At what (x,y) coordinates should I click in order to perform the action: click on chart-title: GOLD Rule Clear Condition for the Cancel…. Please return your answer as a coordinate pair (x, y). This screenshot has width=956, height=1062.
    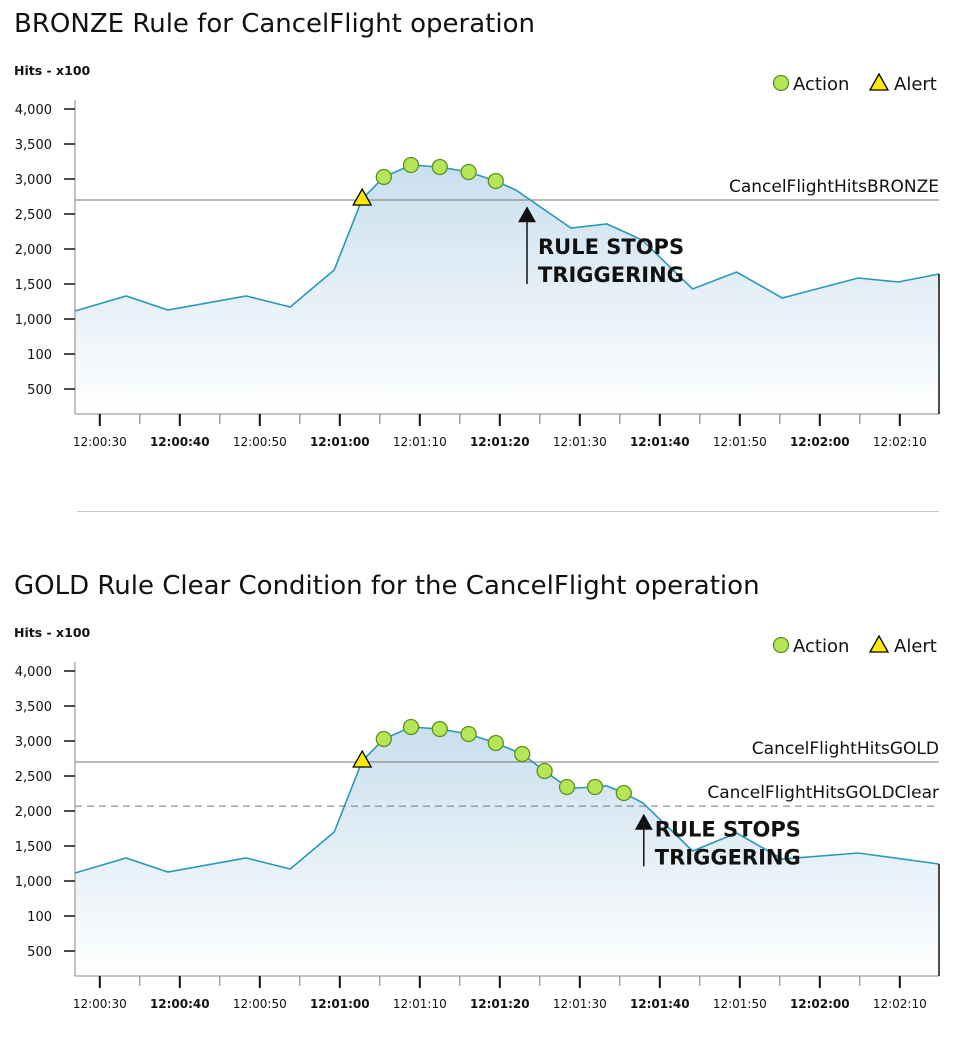
    Looking at the image, I should click on (387, 586).